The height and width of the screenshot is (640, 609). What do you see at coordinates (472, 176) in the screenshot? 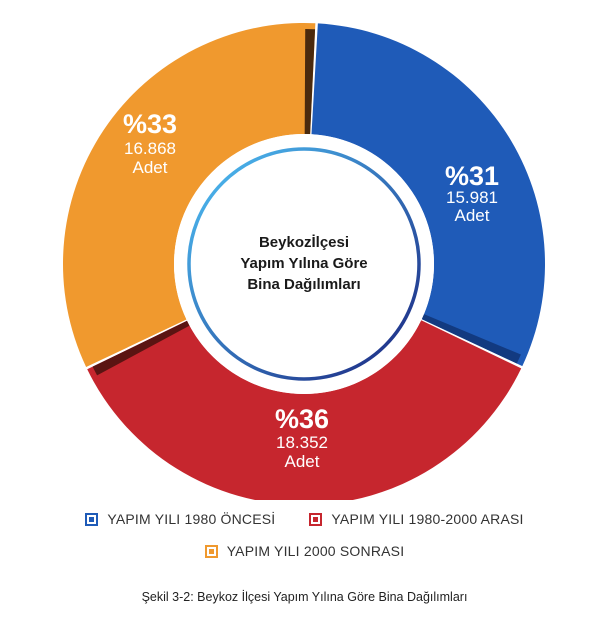
I see `slice-label-pct-1980-oncesi: %31` at bounding box center [472, 176].